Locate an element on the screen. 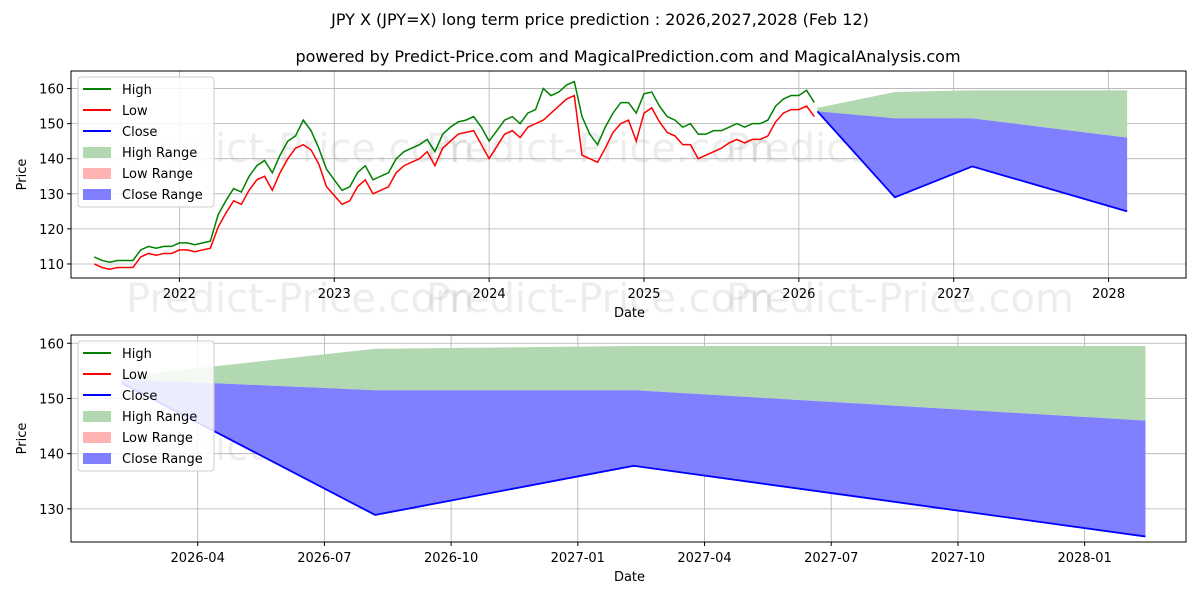 The width and height of the screenshot is (1200, 600). x-tick-label: 2027-10 is located at coordinates (958, 558).